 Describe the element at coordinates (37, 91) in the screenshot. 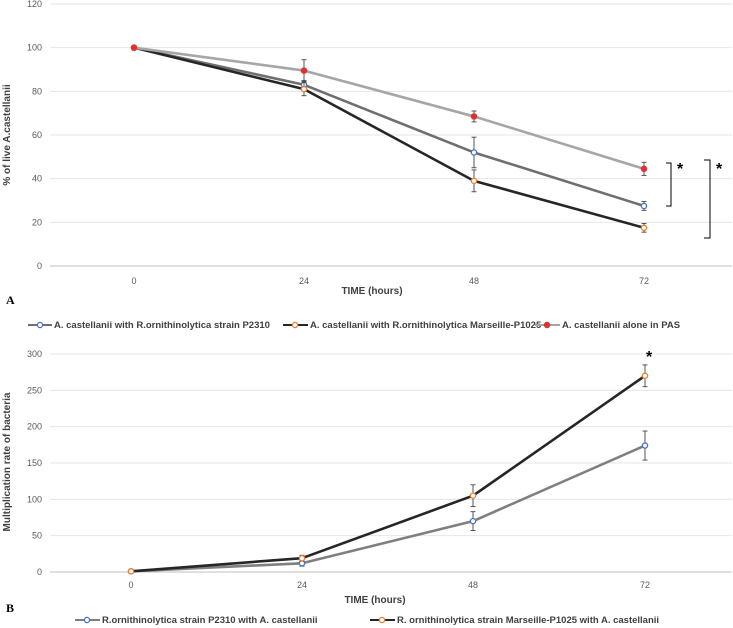

I see `y-tick-label: 80` at that location.